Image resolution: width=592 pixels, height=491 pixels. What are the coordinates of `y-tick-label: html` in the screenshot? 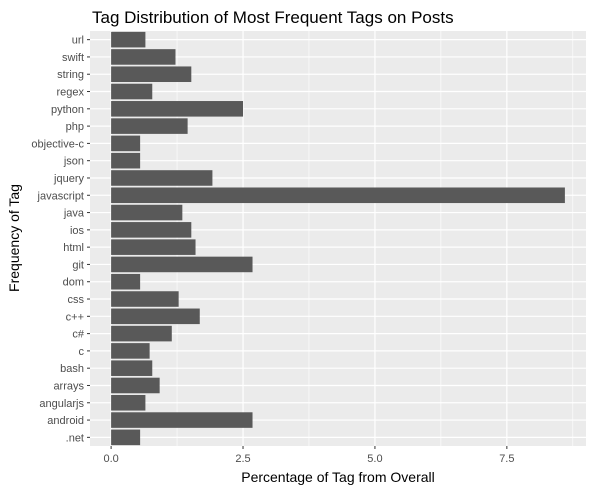 It's located at (73, 248).